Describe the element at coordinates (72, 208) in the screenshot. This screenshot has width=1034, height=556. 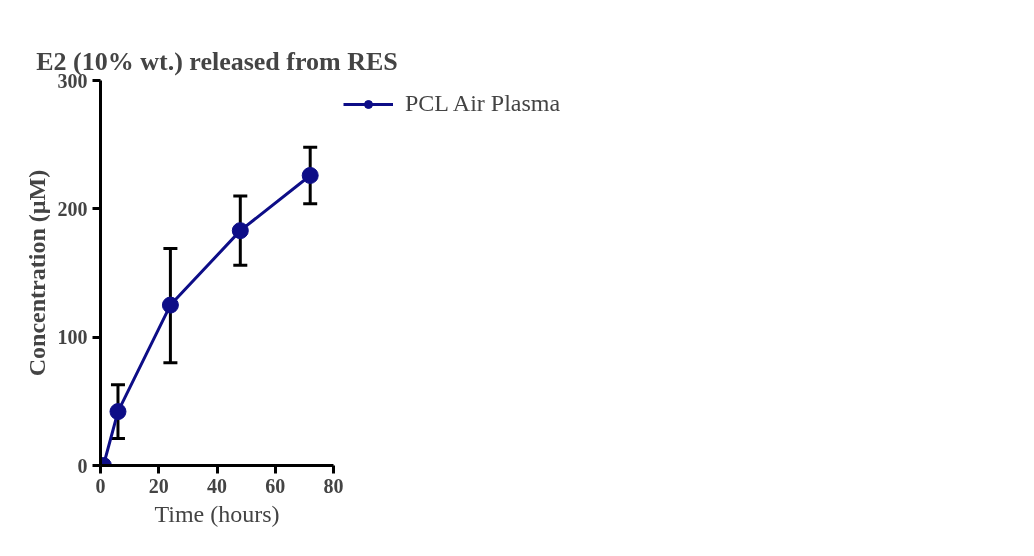
I see `y-tick-label: 200` at that location.